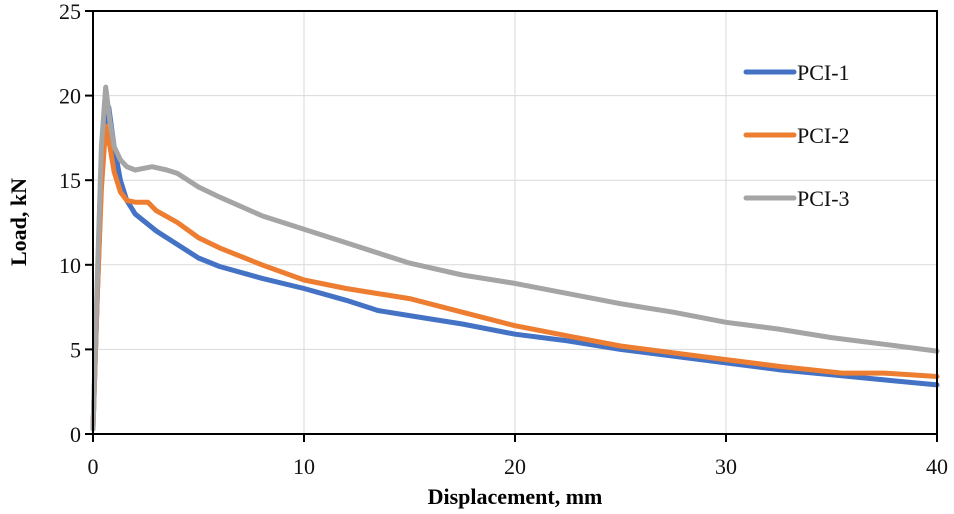 Image resolution: width=954 pixels, height=514 pixels. I want to click on x-axis-title: Displacement, mm, so click(515, 496).